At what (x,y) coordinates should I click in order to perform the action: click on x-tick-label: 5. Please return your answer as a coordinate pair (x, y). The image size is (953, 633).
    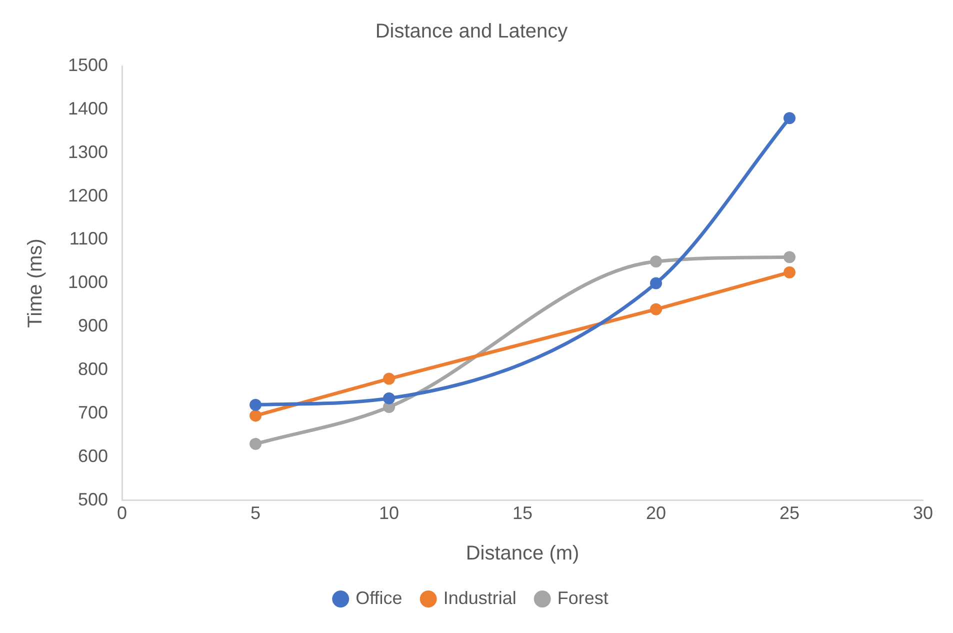
    Looking at the image, I should click on (255, 513).